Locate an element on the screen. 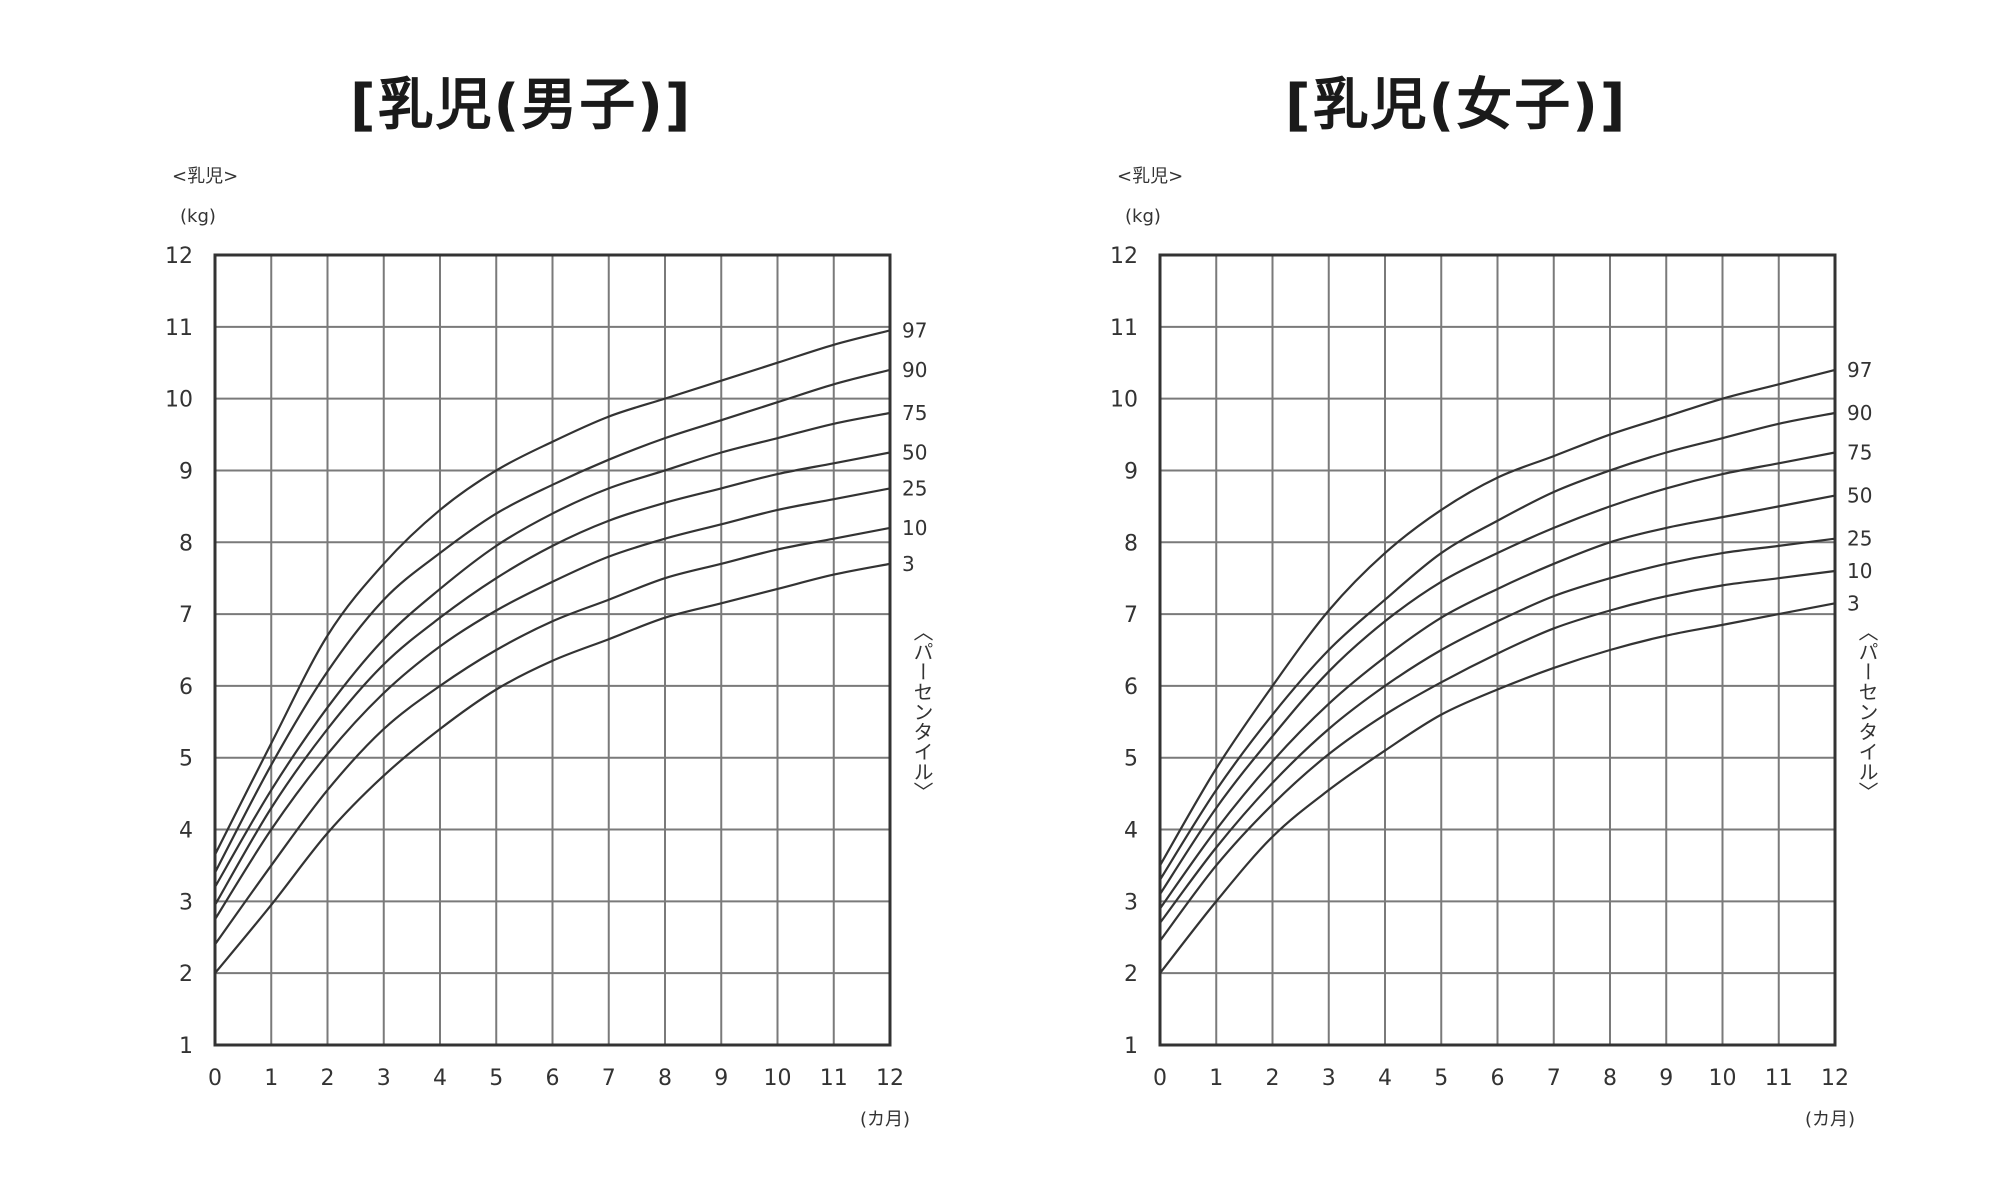 This screenshot has height=1200, width=2000. chart-title-girls: [乳児(女子)] is located at coordinates (1456, 105).